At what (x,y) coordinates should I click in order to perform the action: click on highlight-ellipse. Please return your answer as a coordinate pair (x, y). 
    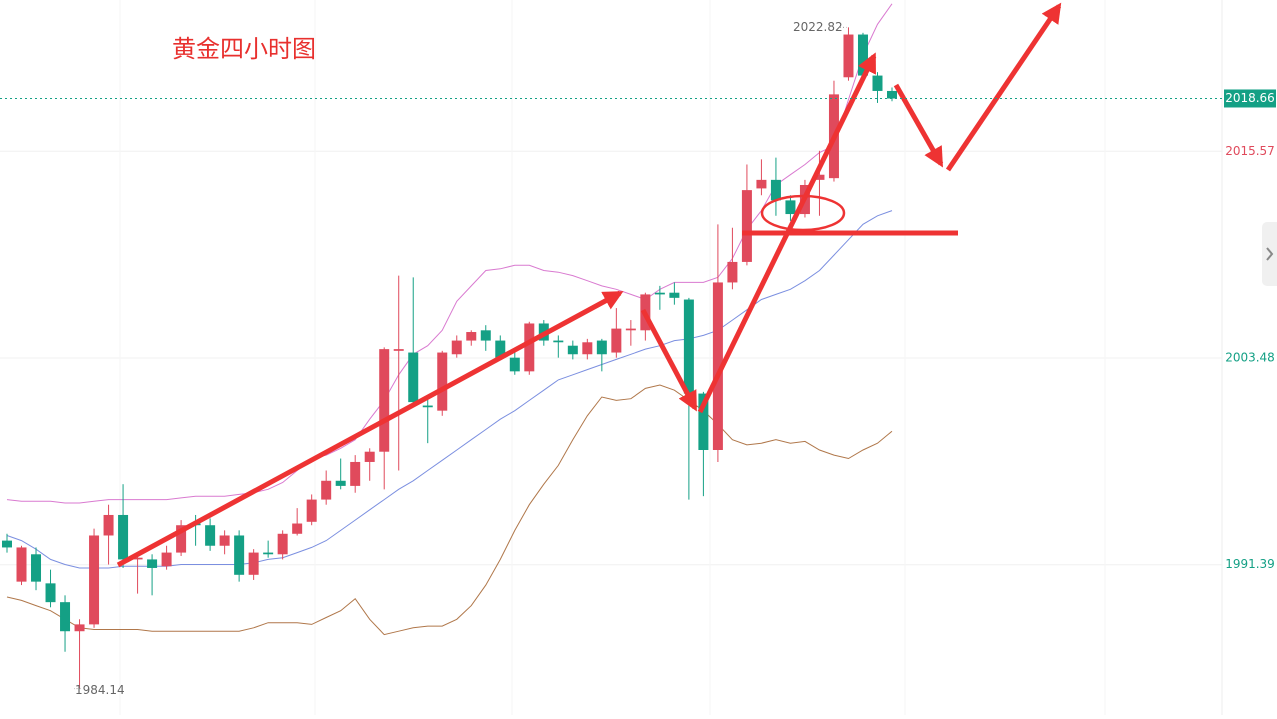
    Looking at the image, I should click on (803, 213).